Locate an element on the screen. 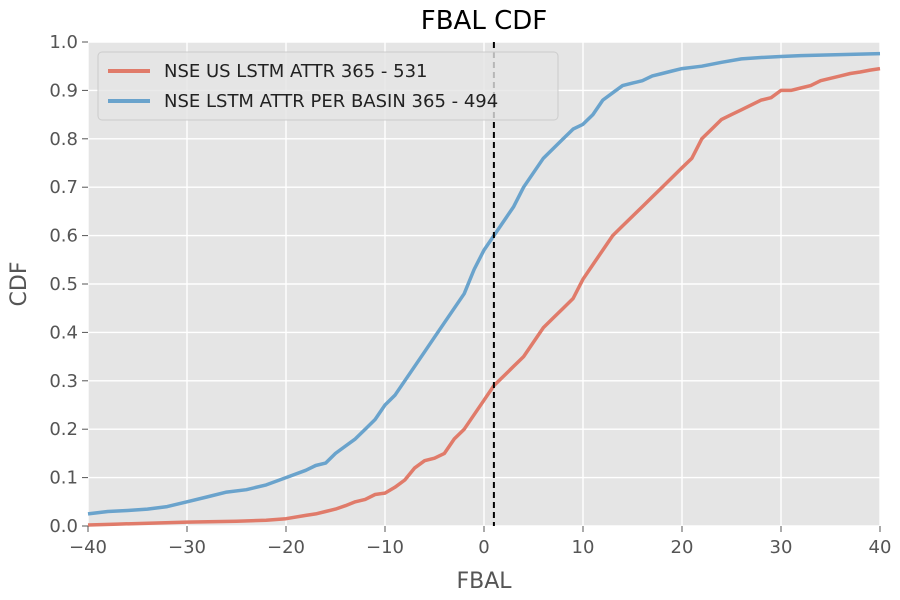  y-tick-label: 0.8 is located at coordinates (63, 139).